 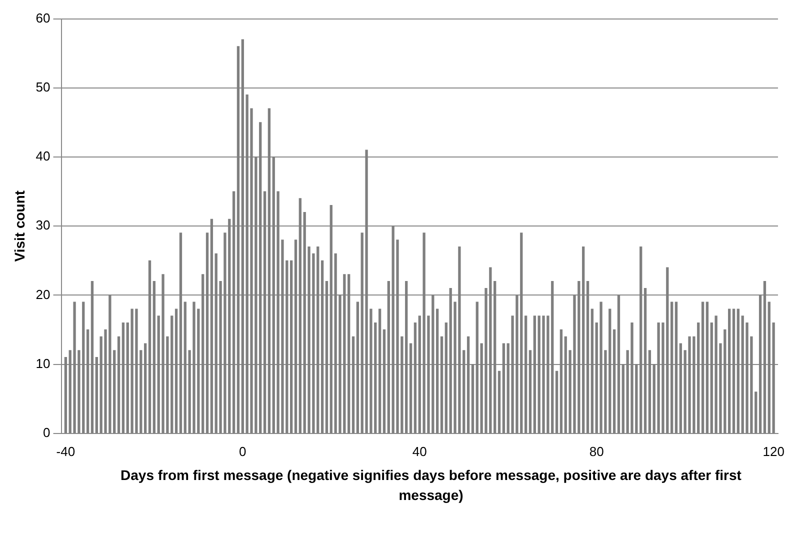 What do you see at coordinates (43, 294) in the screenshot?
I see `y-tick-label: 20` at bounding box center [43, 294].